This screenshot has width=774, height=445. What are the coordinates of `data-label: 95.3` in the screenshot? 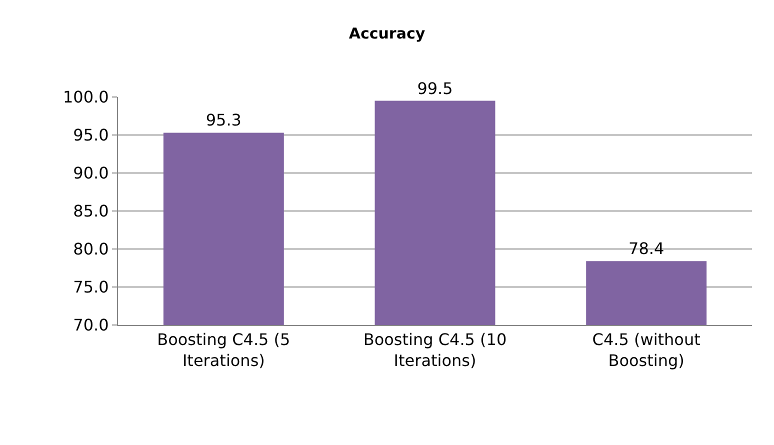 It's located at (224, 120).